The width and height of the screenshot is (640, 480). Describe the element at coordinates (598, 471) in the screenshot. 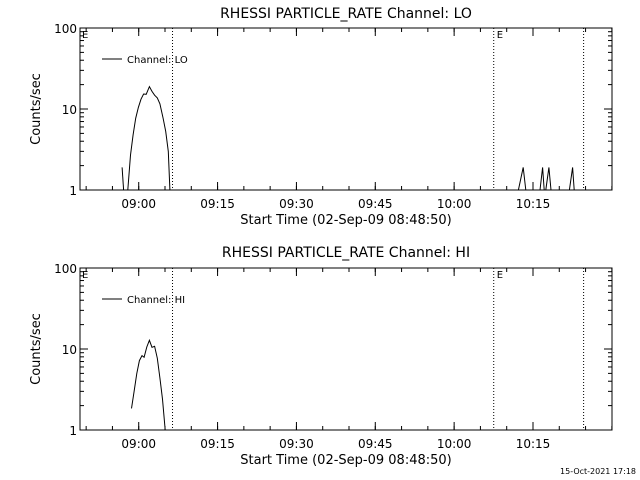

I see `footer-timestamp: 15-Oct-2021 17:18` at that location.